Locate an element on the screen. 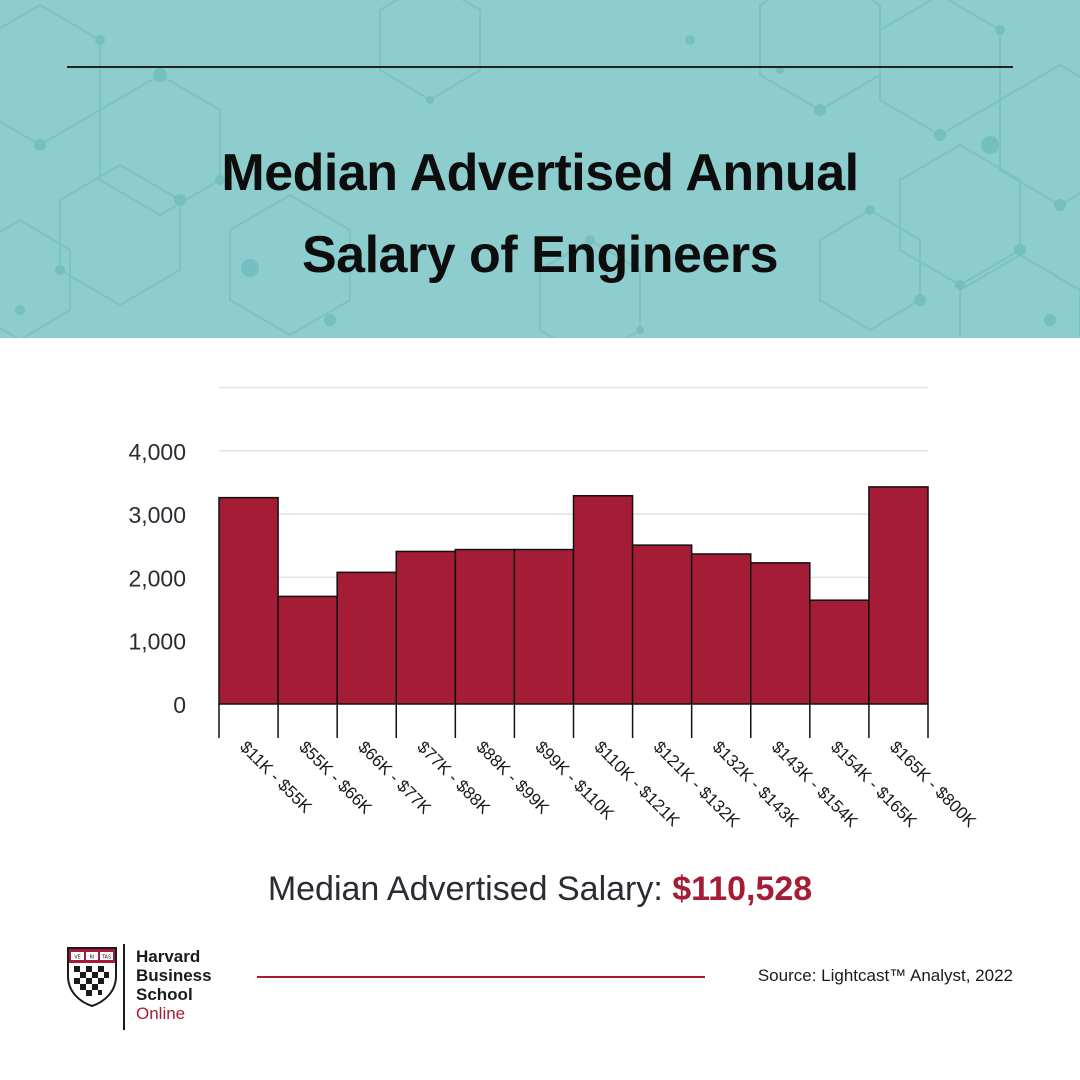  hbs-wordmark: Harvard Business School Online is located at coordinates (174, 985).